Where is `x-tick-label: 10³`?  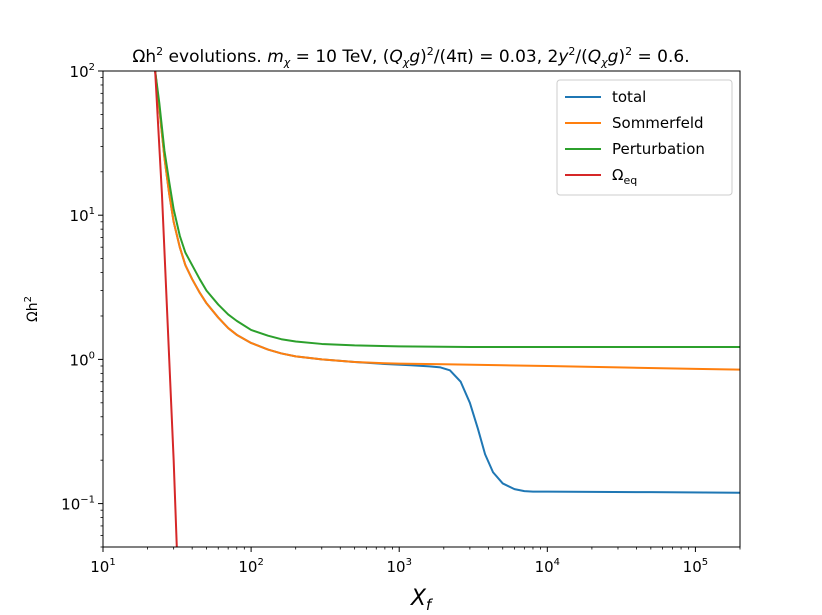
x-tick-label: 10³ is located at coordinates (398, 566).